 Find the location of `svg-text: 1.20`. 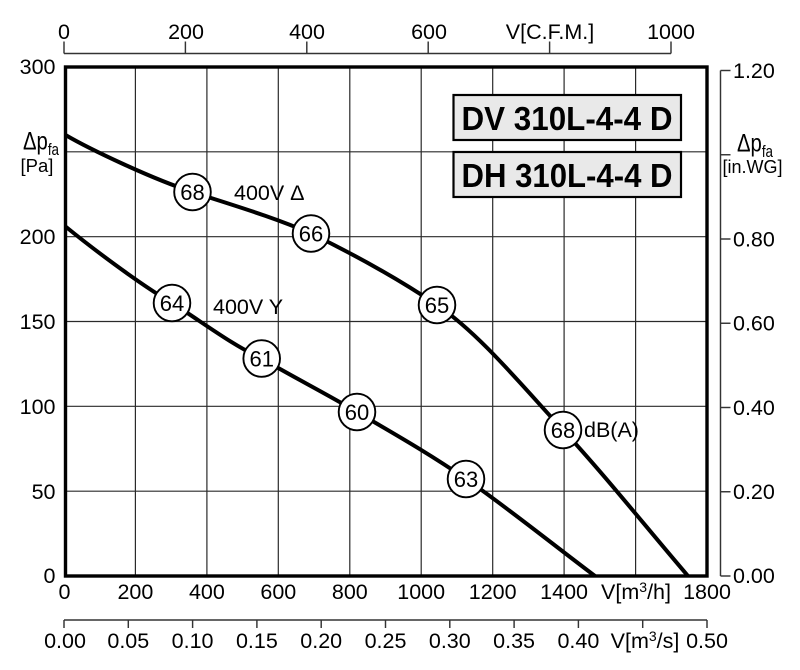

svg-text: 1.20 is located at coordinates (754, 71).